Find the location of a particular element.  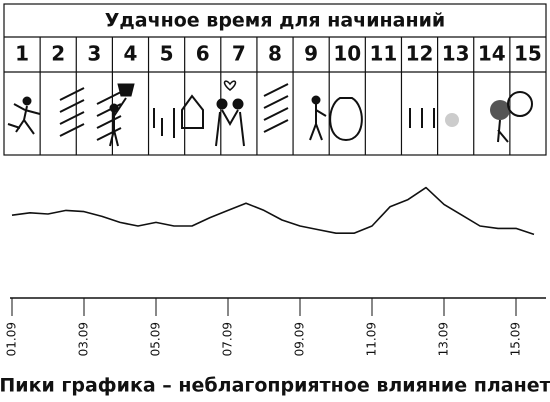

day-number: 15 is located at coordinates (528, 54).